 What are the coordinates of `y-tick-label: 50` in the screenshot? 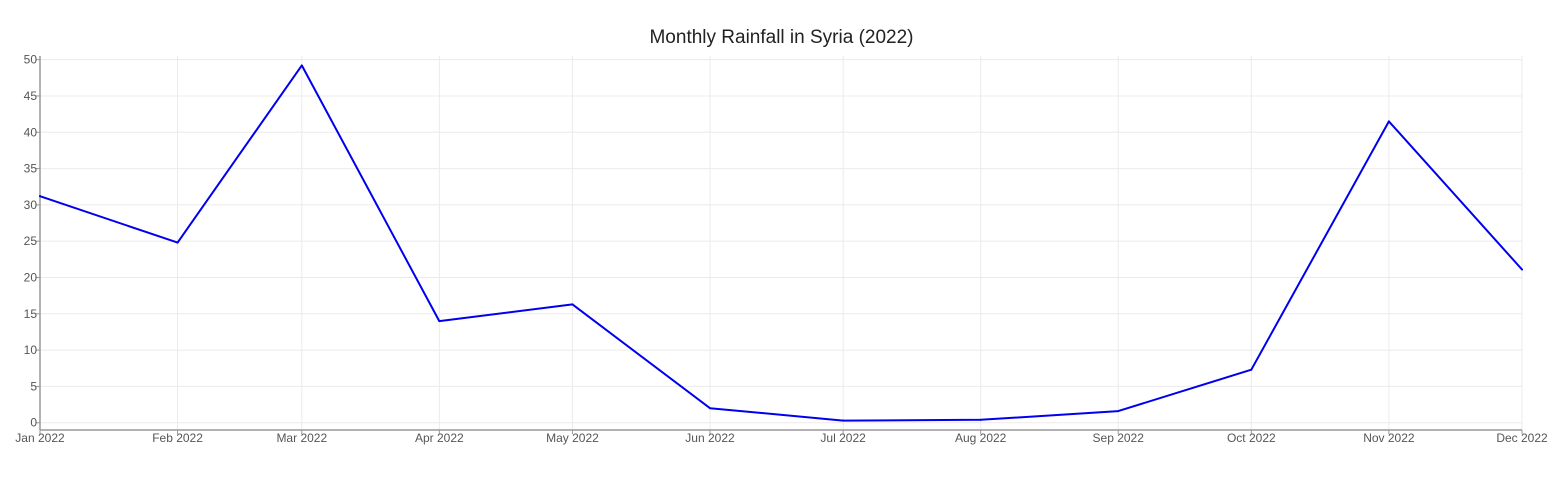 It's located at (31, 60).